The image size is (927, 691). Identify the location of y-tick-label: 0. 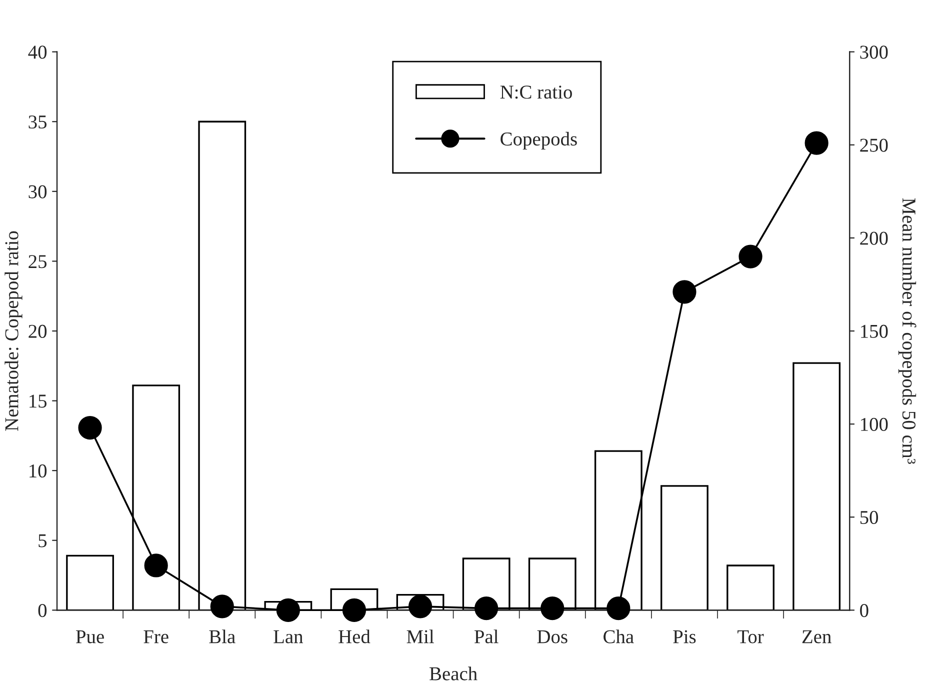
(42, 611).